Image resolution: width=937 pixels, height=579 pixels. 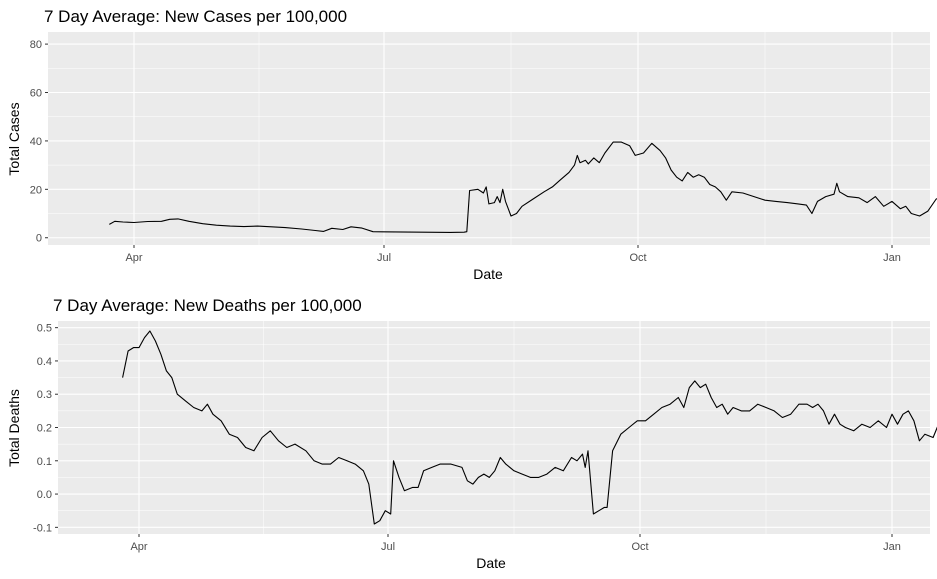 I want to click on deaths-x-tick-label: Jul, so click(x=388, y=547).